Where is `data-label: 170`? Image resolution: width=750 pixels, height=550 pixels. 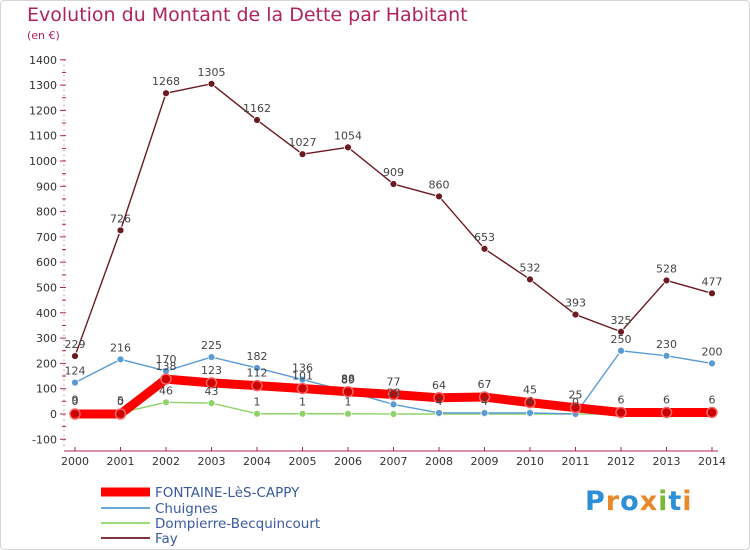
data-label: 170 is located at coordinates (166, 359).